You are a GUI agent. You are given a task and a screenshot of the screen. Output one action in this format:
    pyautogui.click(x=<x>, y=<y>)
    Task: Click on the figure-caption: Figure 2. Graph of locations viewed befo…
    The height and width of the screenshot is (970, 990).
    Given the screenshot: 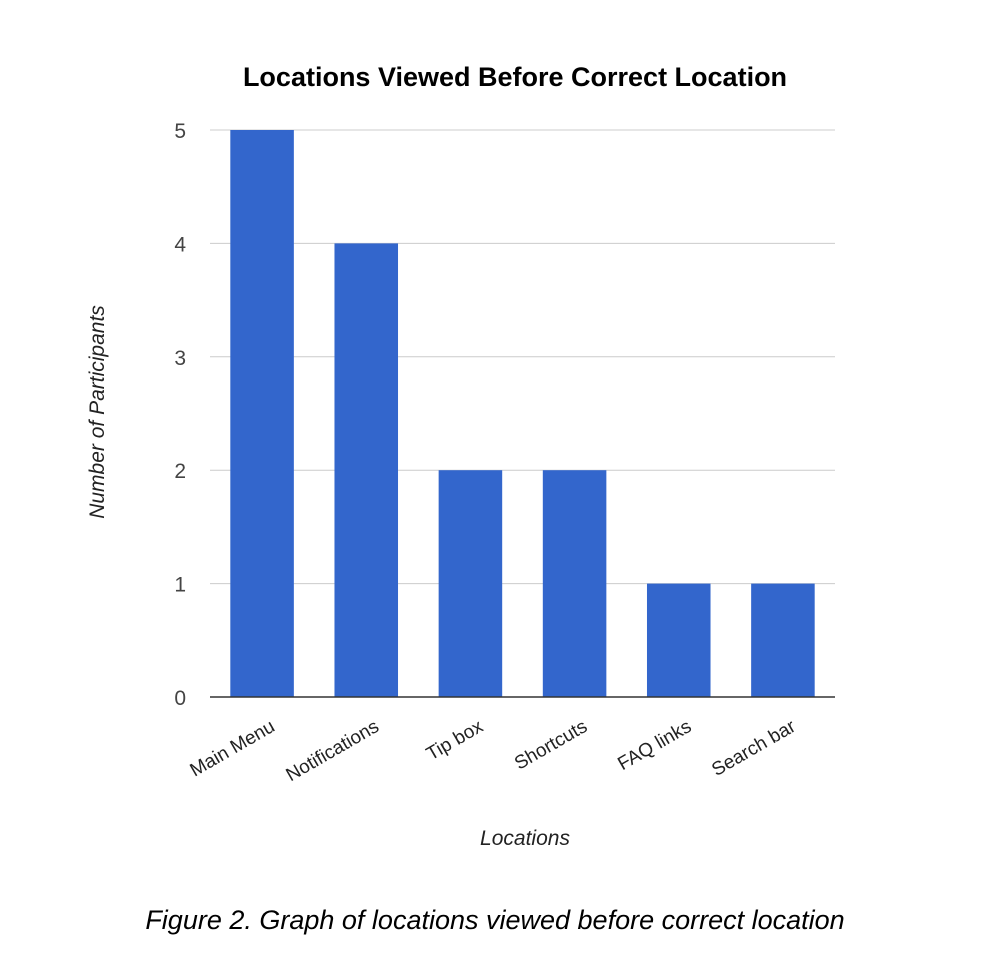 What is the action you would take?
    pyautogui.click(x=495, y=920)
    